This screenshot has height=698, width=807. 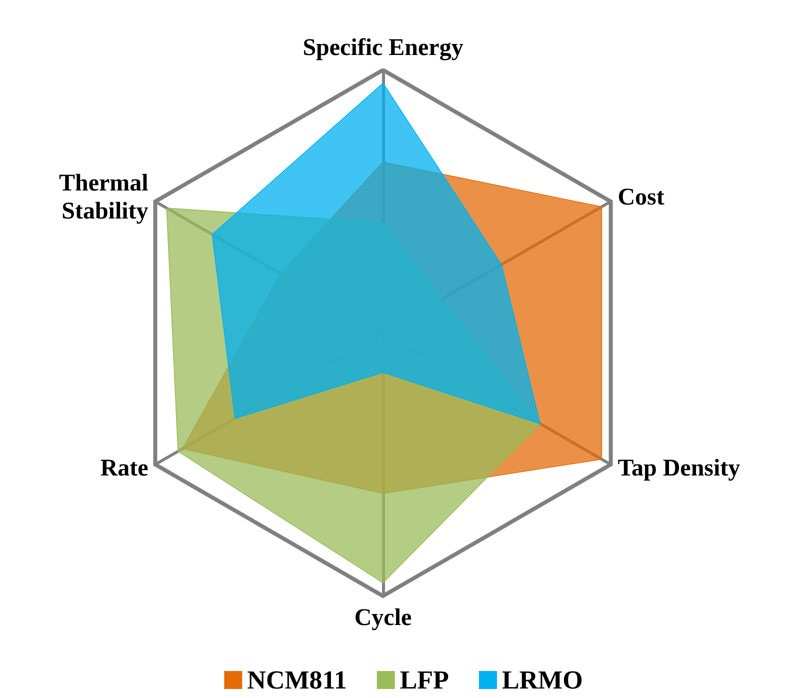 I want to click on spoke-label: Cost, so click(x=641, y=197).